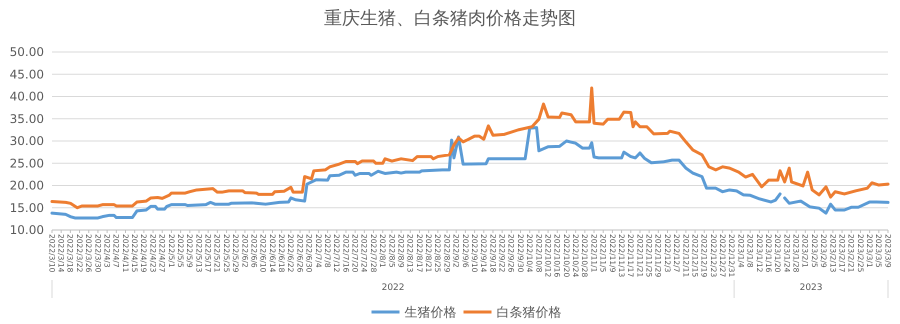  What do you see at coordinates (450, 18) in the screenshot?
I see `chart-title: 重庆生猪、白条猪肉价格走势图` at bounding box center [450, 18].